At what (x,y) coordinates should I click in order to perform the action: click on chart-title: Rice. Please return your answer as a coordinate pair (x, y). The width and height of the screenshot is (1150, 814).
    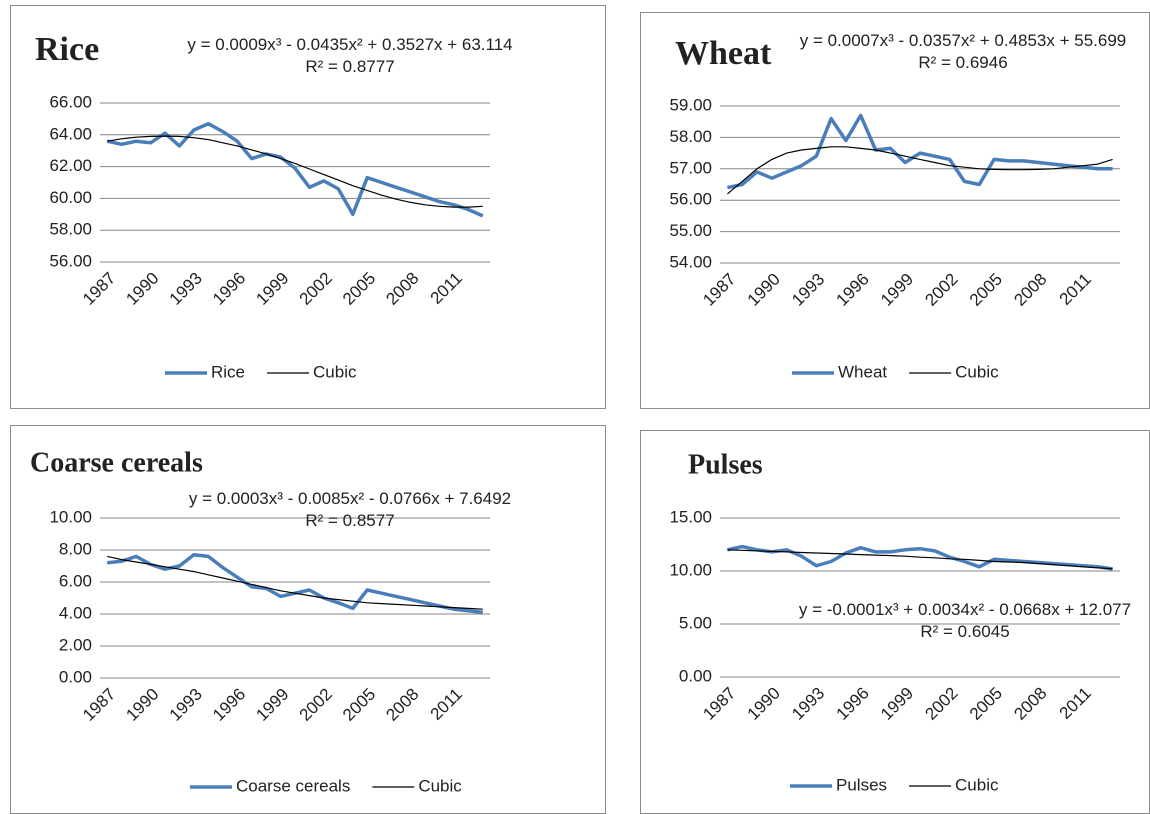
    Looking at the image, I should click on (67, 49).